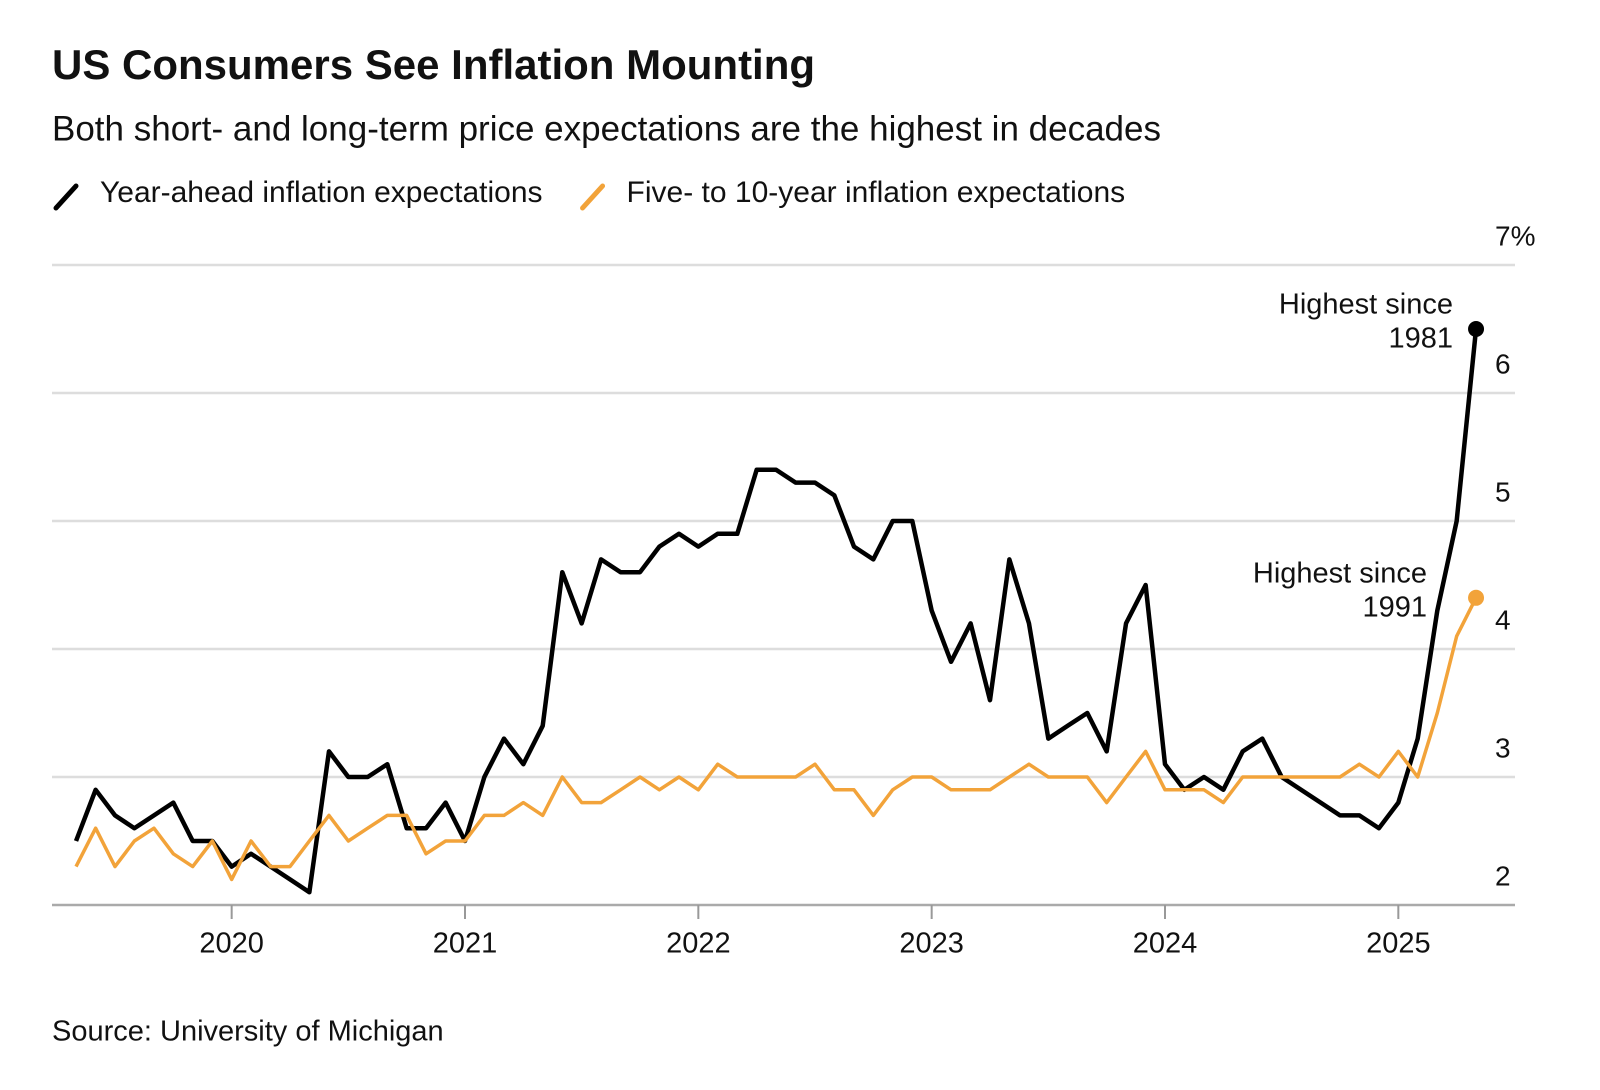 This screenshot has height=1090, width=1600. I want to click on x-tick-label: 2020, so click(231, 944).